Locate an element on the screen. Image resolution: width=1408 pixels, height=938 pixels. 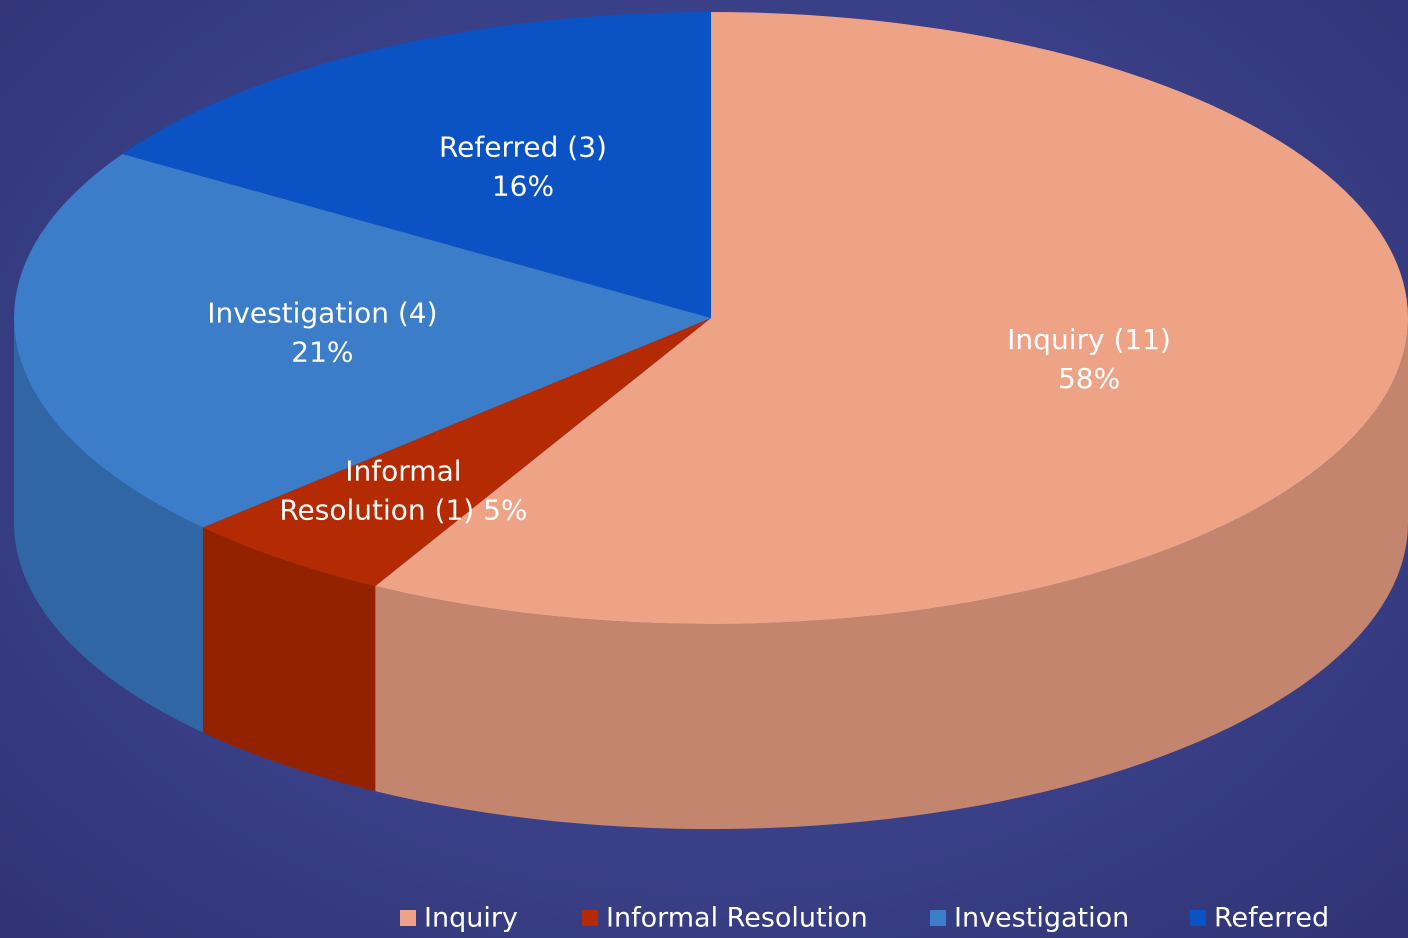
data-label: Investigation (4) is located at coordinates (322, 313).